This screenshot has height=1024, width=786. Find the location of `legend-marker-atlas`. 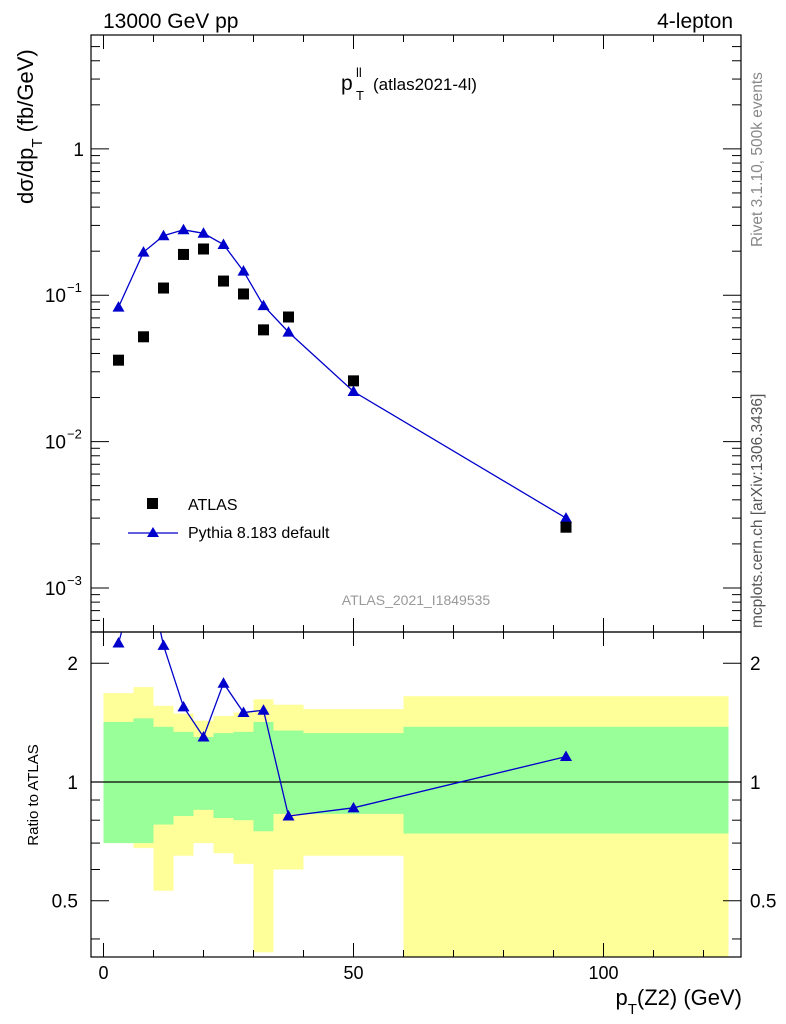

legend-marker-atlas is located at coordinates (152, 503).